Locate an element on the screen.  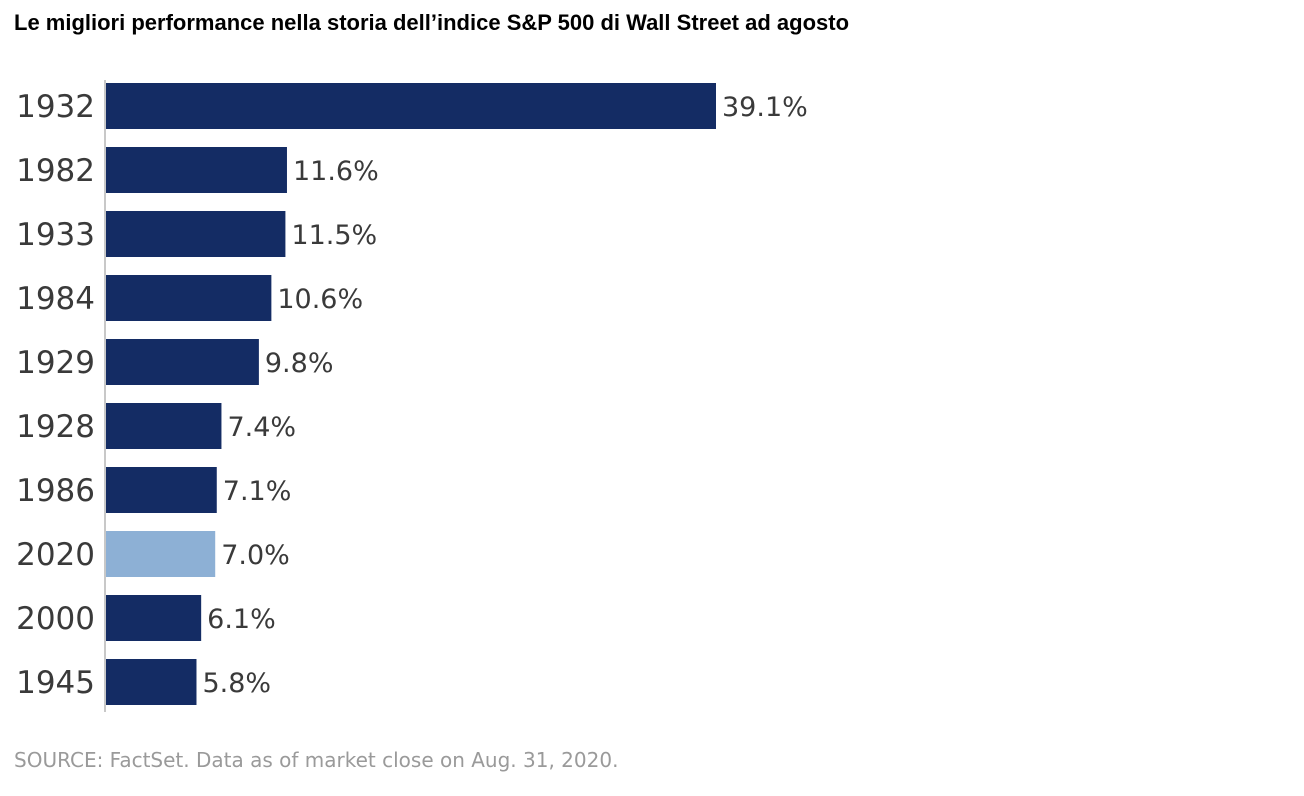
value-label-2000: 6.1% is located at coordinates (241, 619).